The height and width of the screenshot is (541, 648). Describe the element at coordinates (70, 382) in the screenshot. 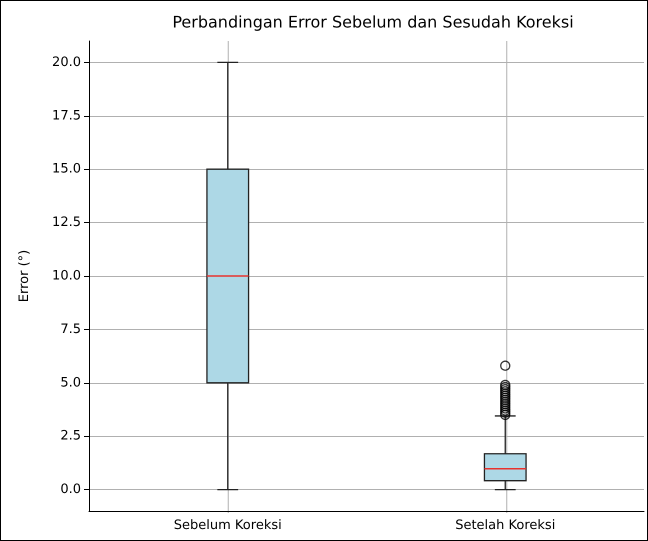

I see `y-tick-label: 5.0` at that location.